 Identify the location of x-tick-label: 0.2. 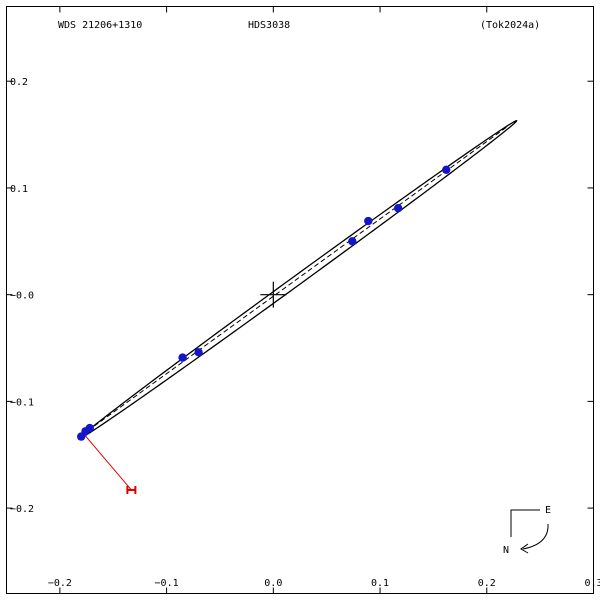
(487, 583).